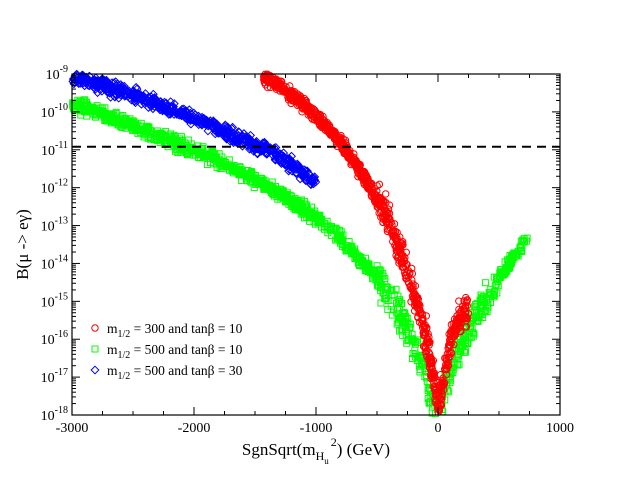  What do you see at coordinates (54, 338) in the screenshot?
I see `y-tick-label: 10-16` at bounding box center [54, 338].